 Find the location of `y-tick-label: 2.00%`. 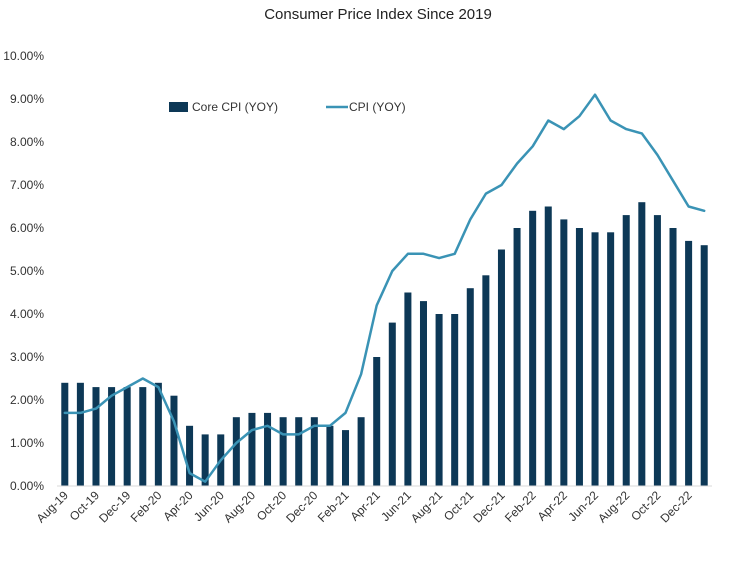

y-tick-label: 2.00% is located at coordinates (27, 400).